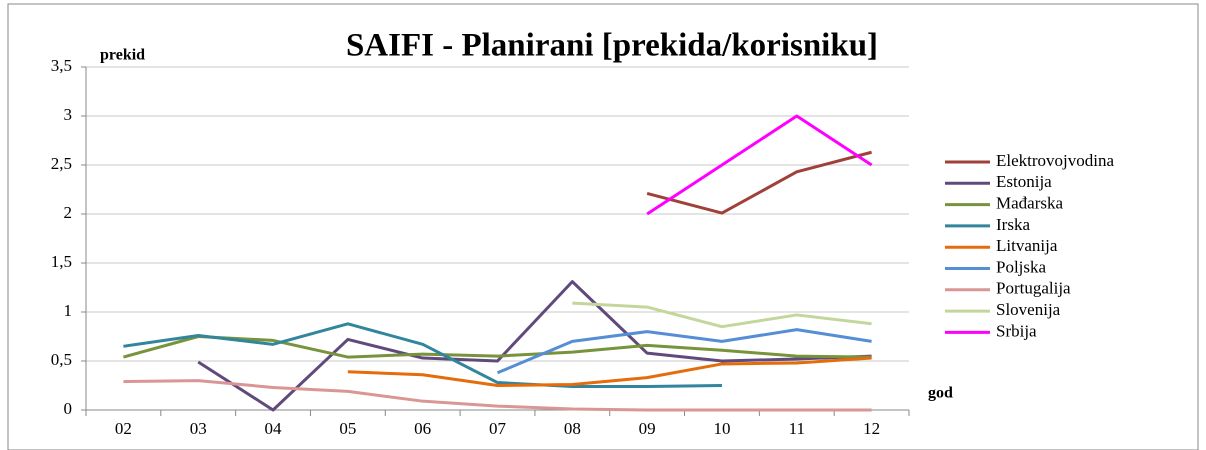 The image size is (1206, 450). What do you see at coordinates (647, 428) in the screenshot?
I see `x-tick-label: 09` at bounding box center [647, 428].